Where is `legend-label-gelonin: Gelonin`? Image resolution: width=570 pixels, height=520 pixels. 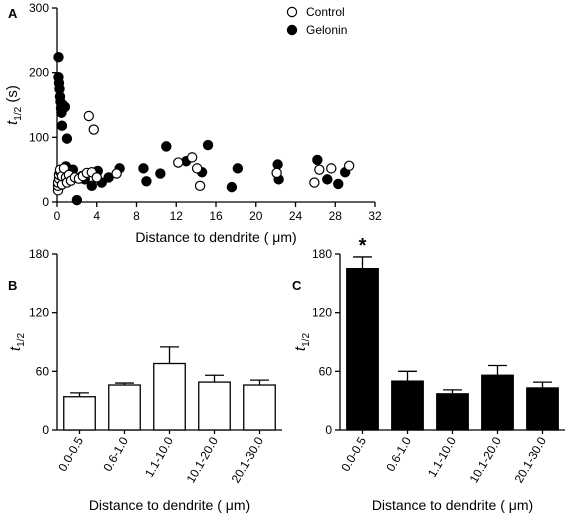
legend-label-gelonin: Gelonin is located at coordinates (326, 30).